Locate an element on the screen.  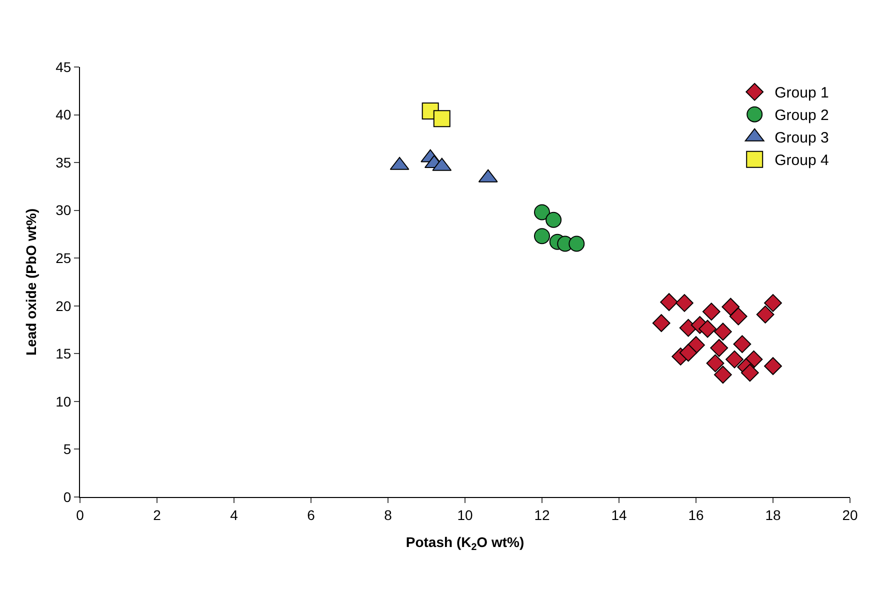
y-tick-label: 45 is located at coordinates (64, 66).